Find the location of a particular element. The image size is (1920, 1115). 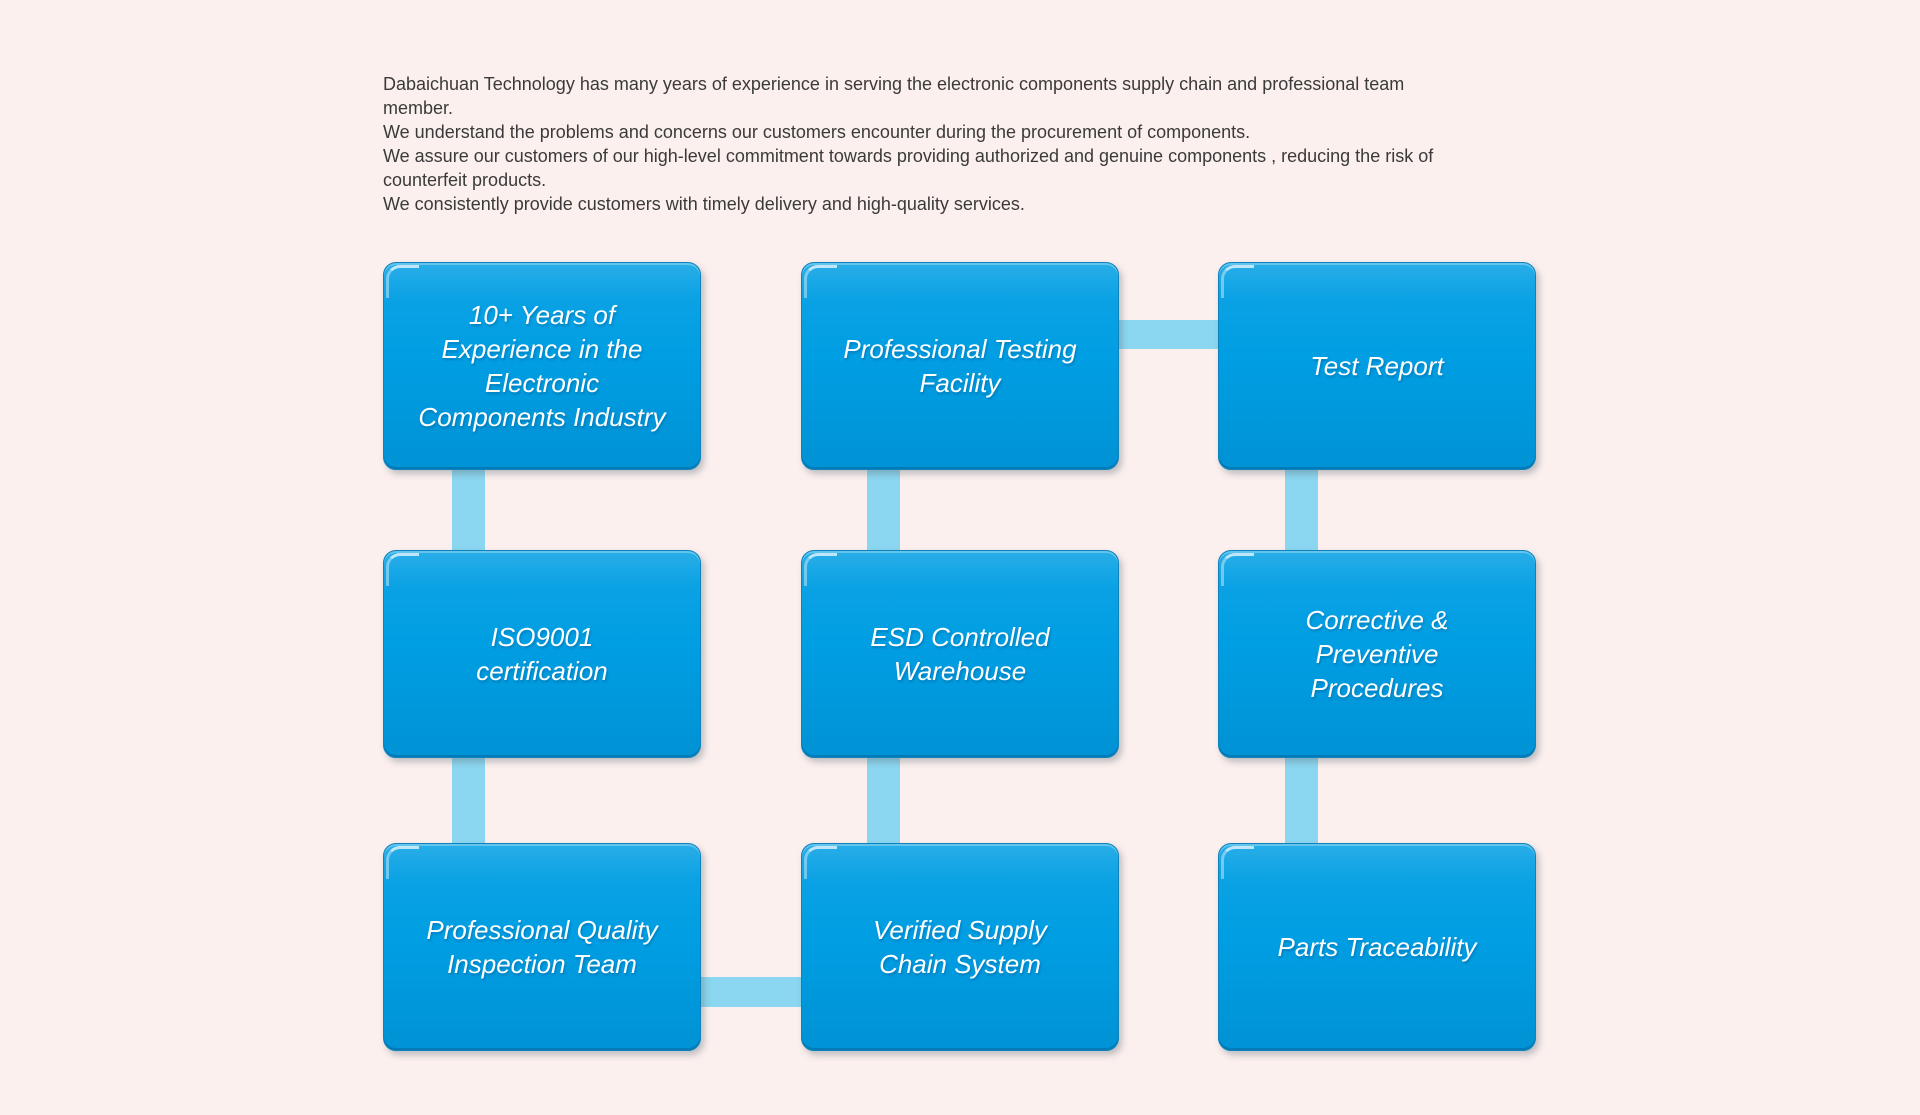

node-testing-facility: Professional Testing Facility is located at coordinates (960, 366).